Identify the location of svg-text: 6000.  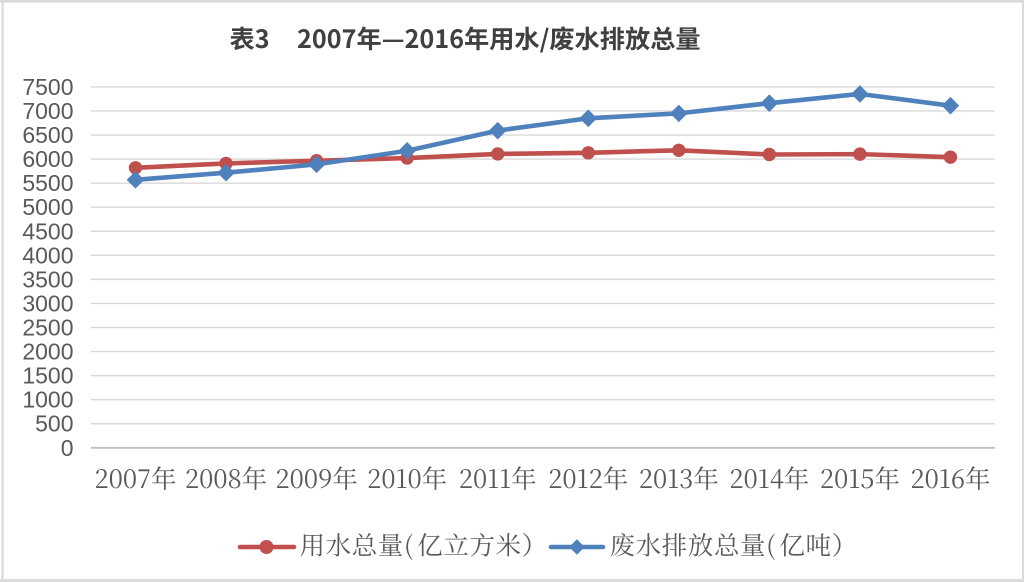
(47, 159).